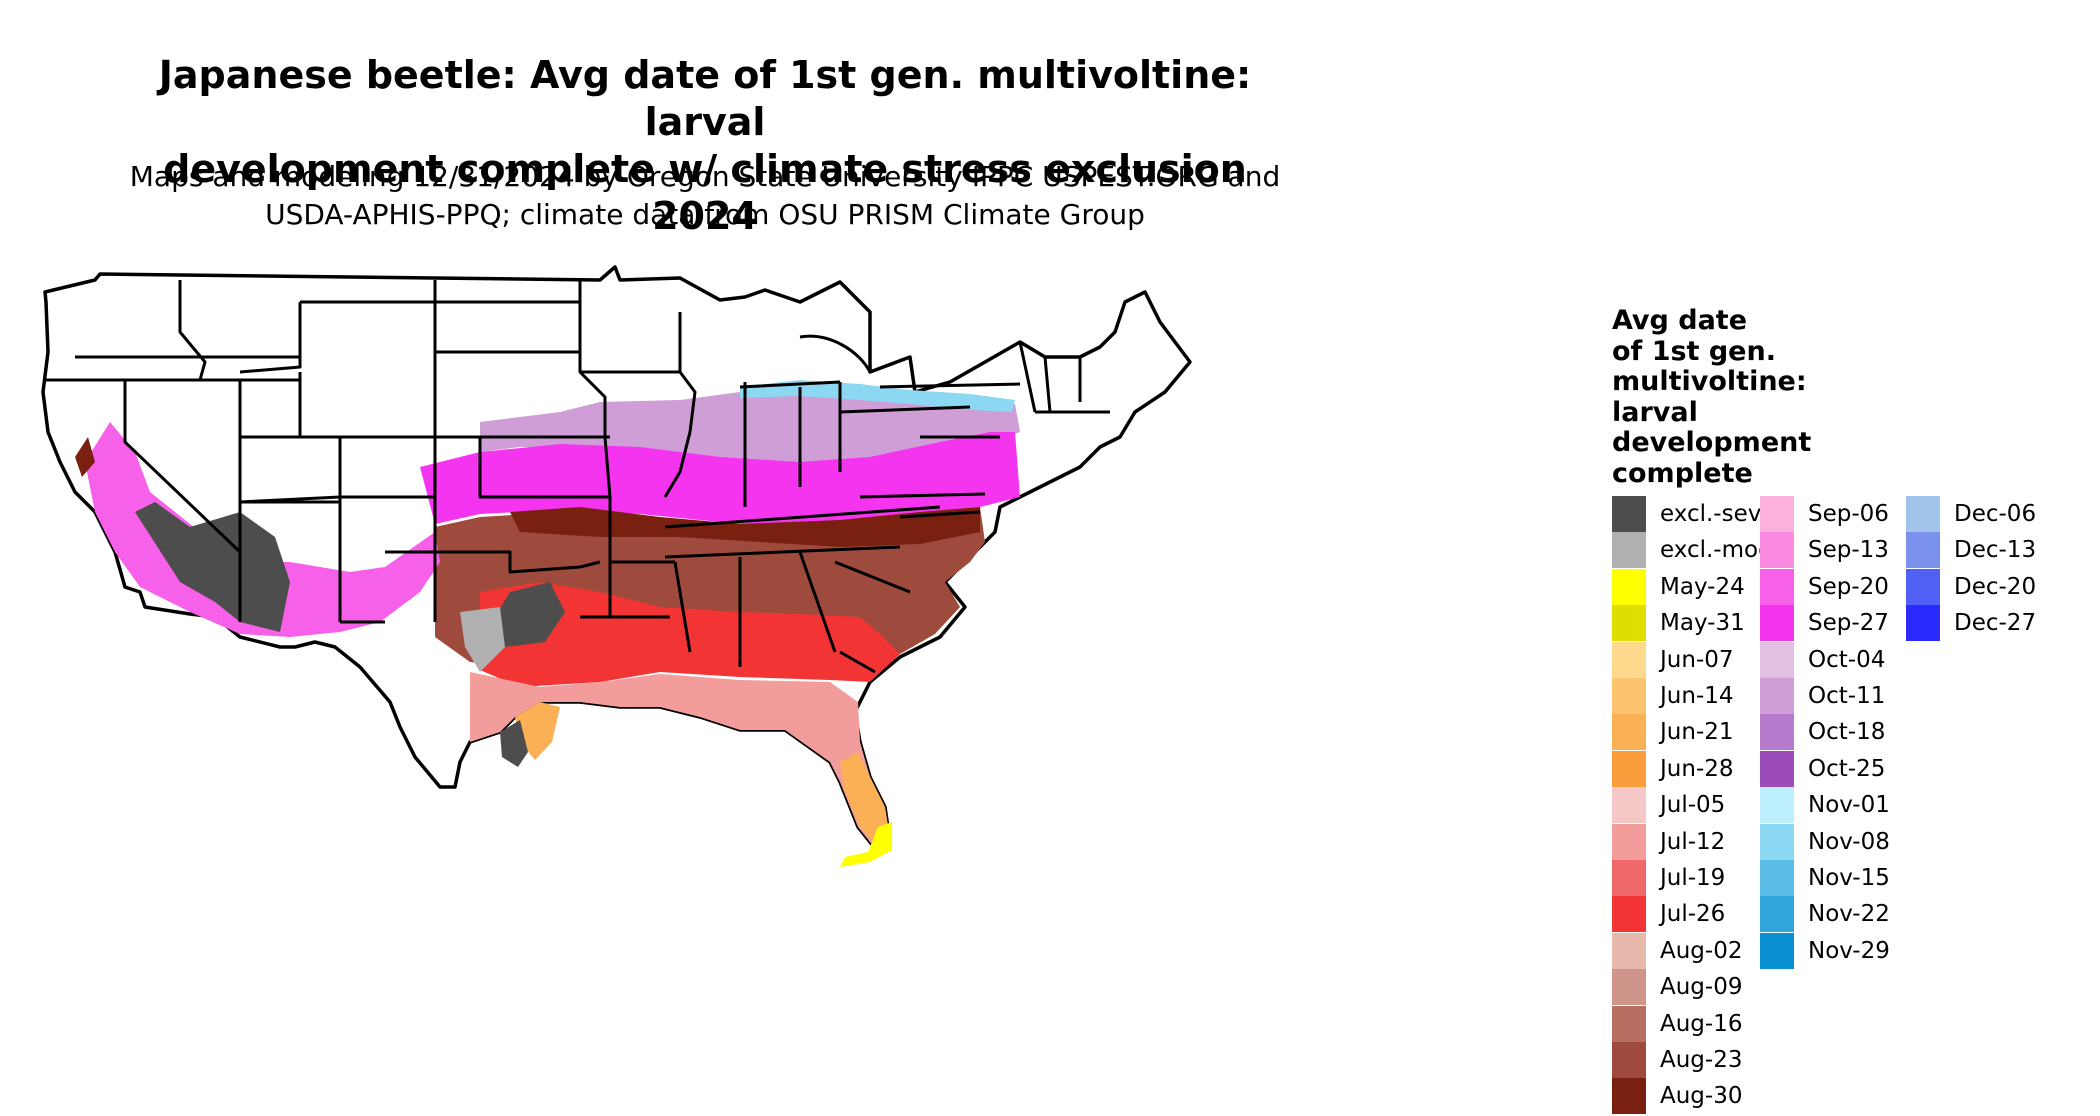 Image resolution: width=2100 pixels, height=1116 pixels. Describe the element at coordinates (1682, 473) in the screenshot. I see `legend-title-line: complete` at that location.